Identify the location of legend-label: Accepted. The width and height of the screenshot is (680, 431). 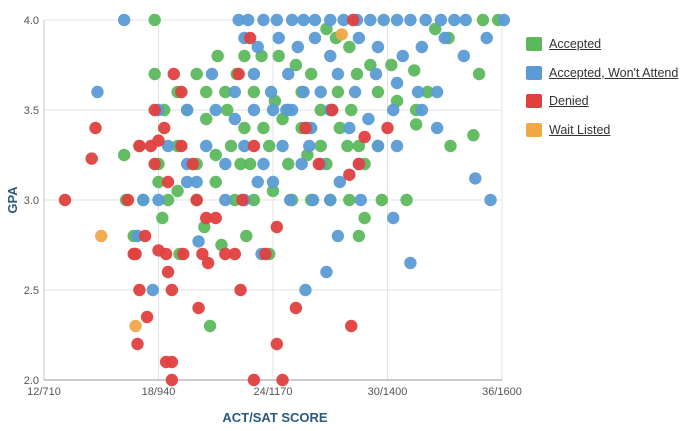
(575, 44).